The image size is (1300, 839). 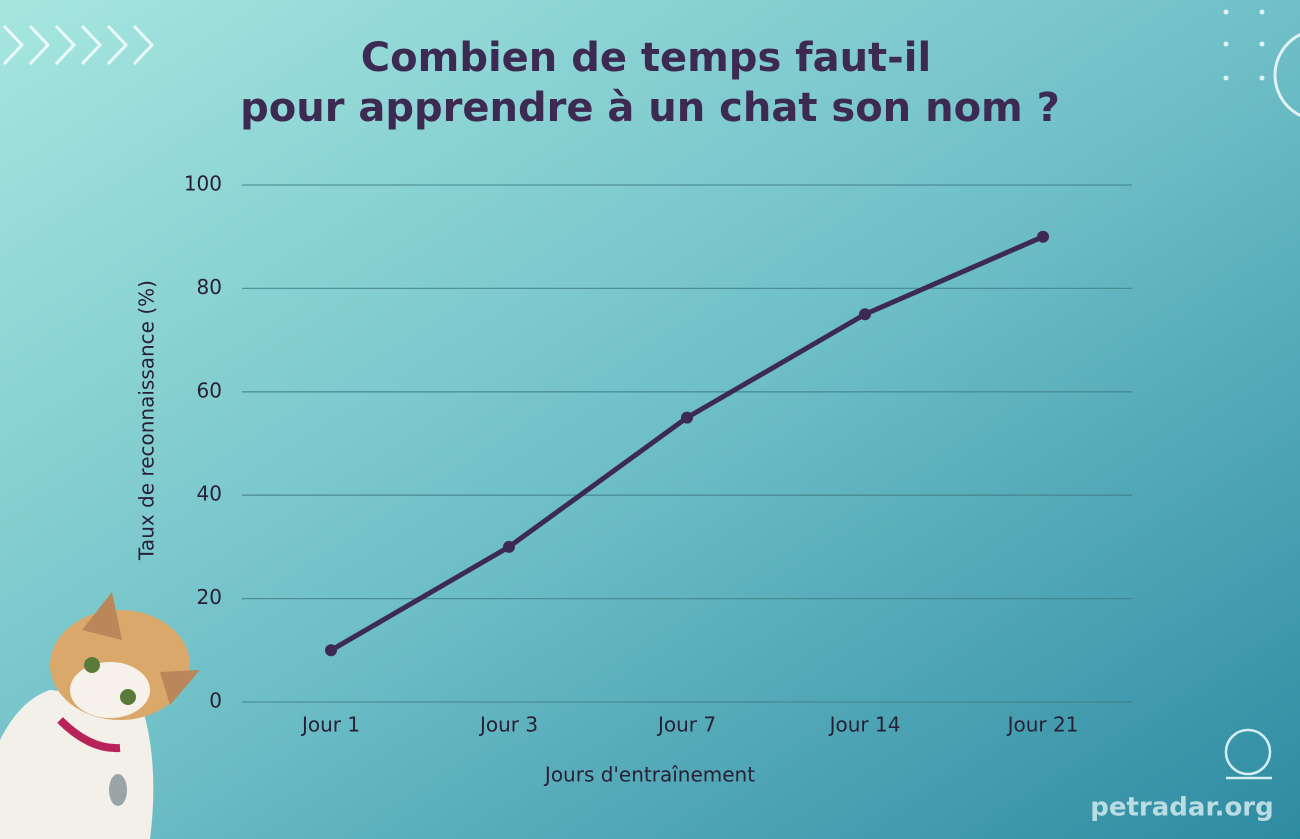 I want to click on y-tick-label: 80, so click(x=209, y=287).